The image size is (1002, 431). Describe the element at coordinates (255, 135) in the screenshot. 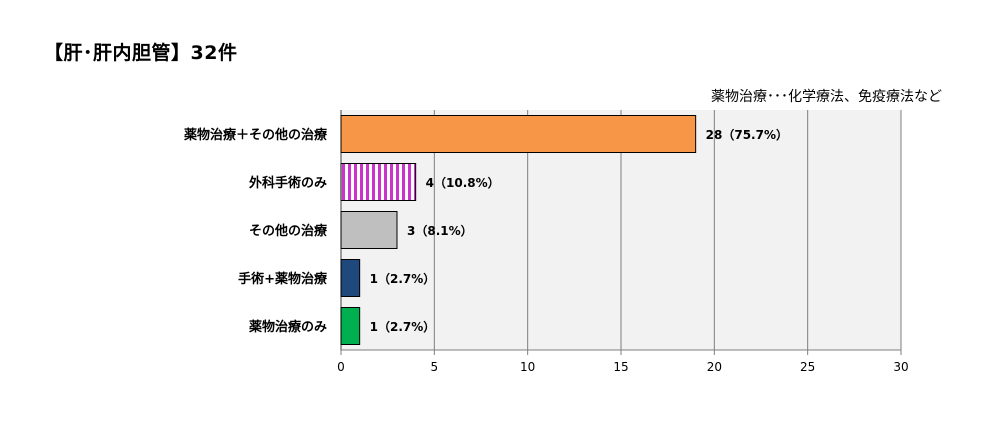

I see `category-label: 薬物治療＋その他の治療` at that location.